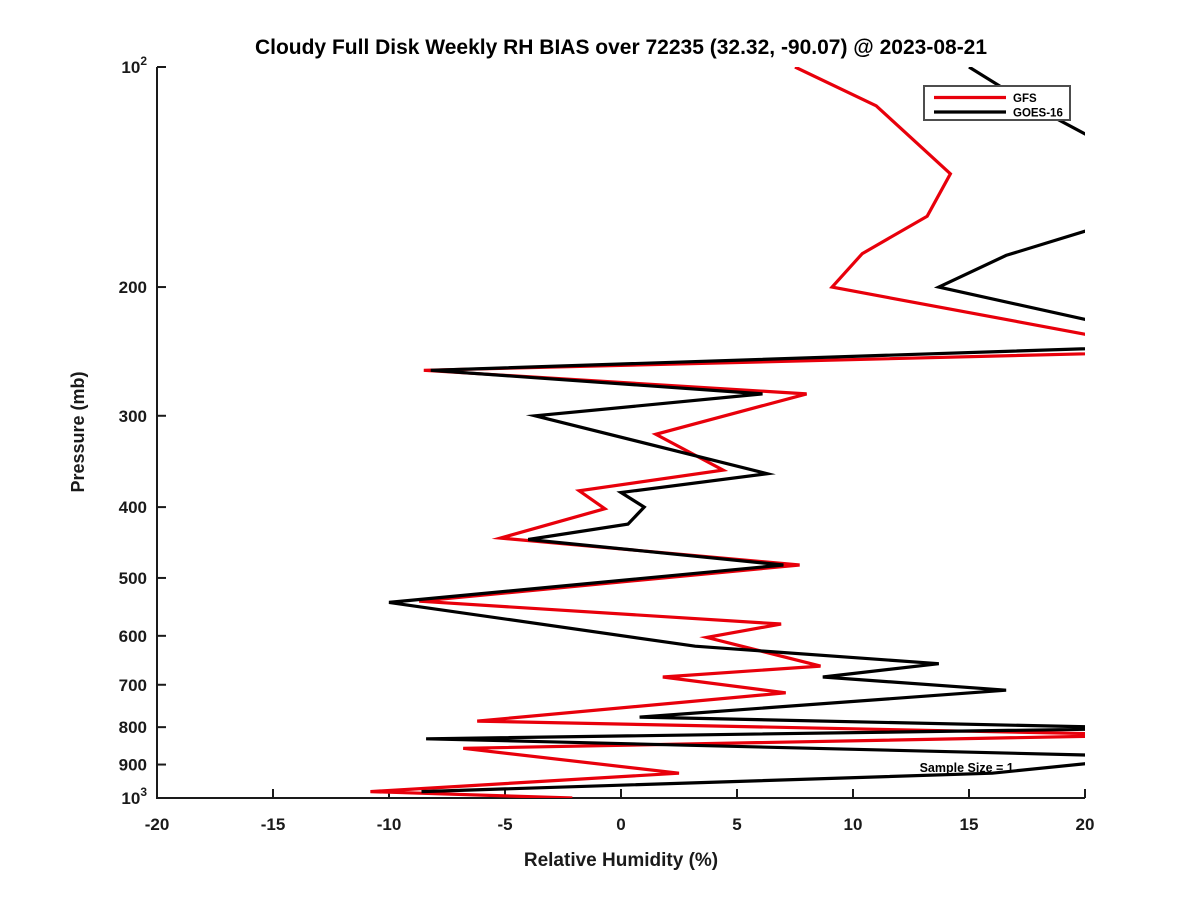 The height and width of the screenshot is (900, 1200). Describe the element at coordinates (736, 824) in the screenshot. I see `x-tick-label: 5` at that location.